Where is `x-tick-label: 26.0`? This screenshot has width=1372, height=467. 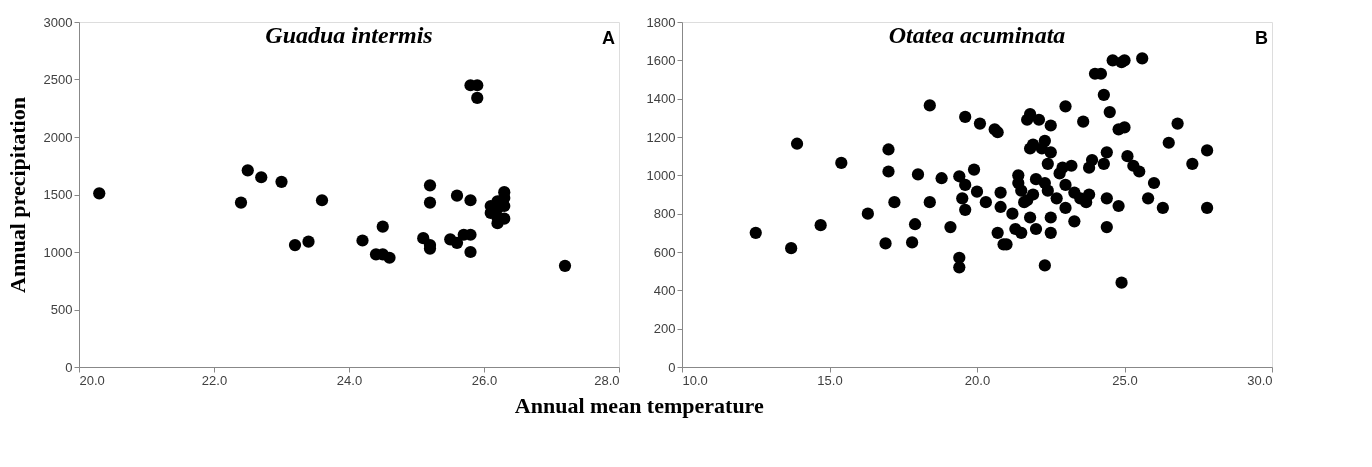
x-tick-label: 26.0 is located at coordinates (484, 380).